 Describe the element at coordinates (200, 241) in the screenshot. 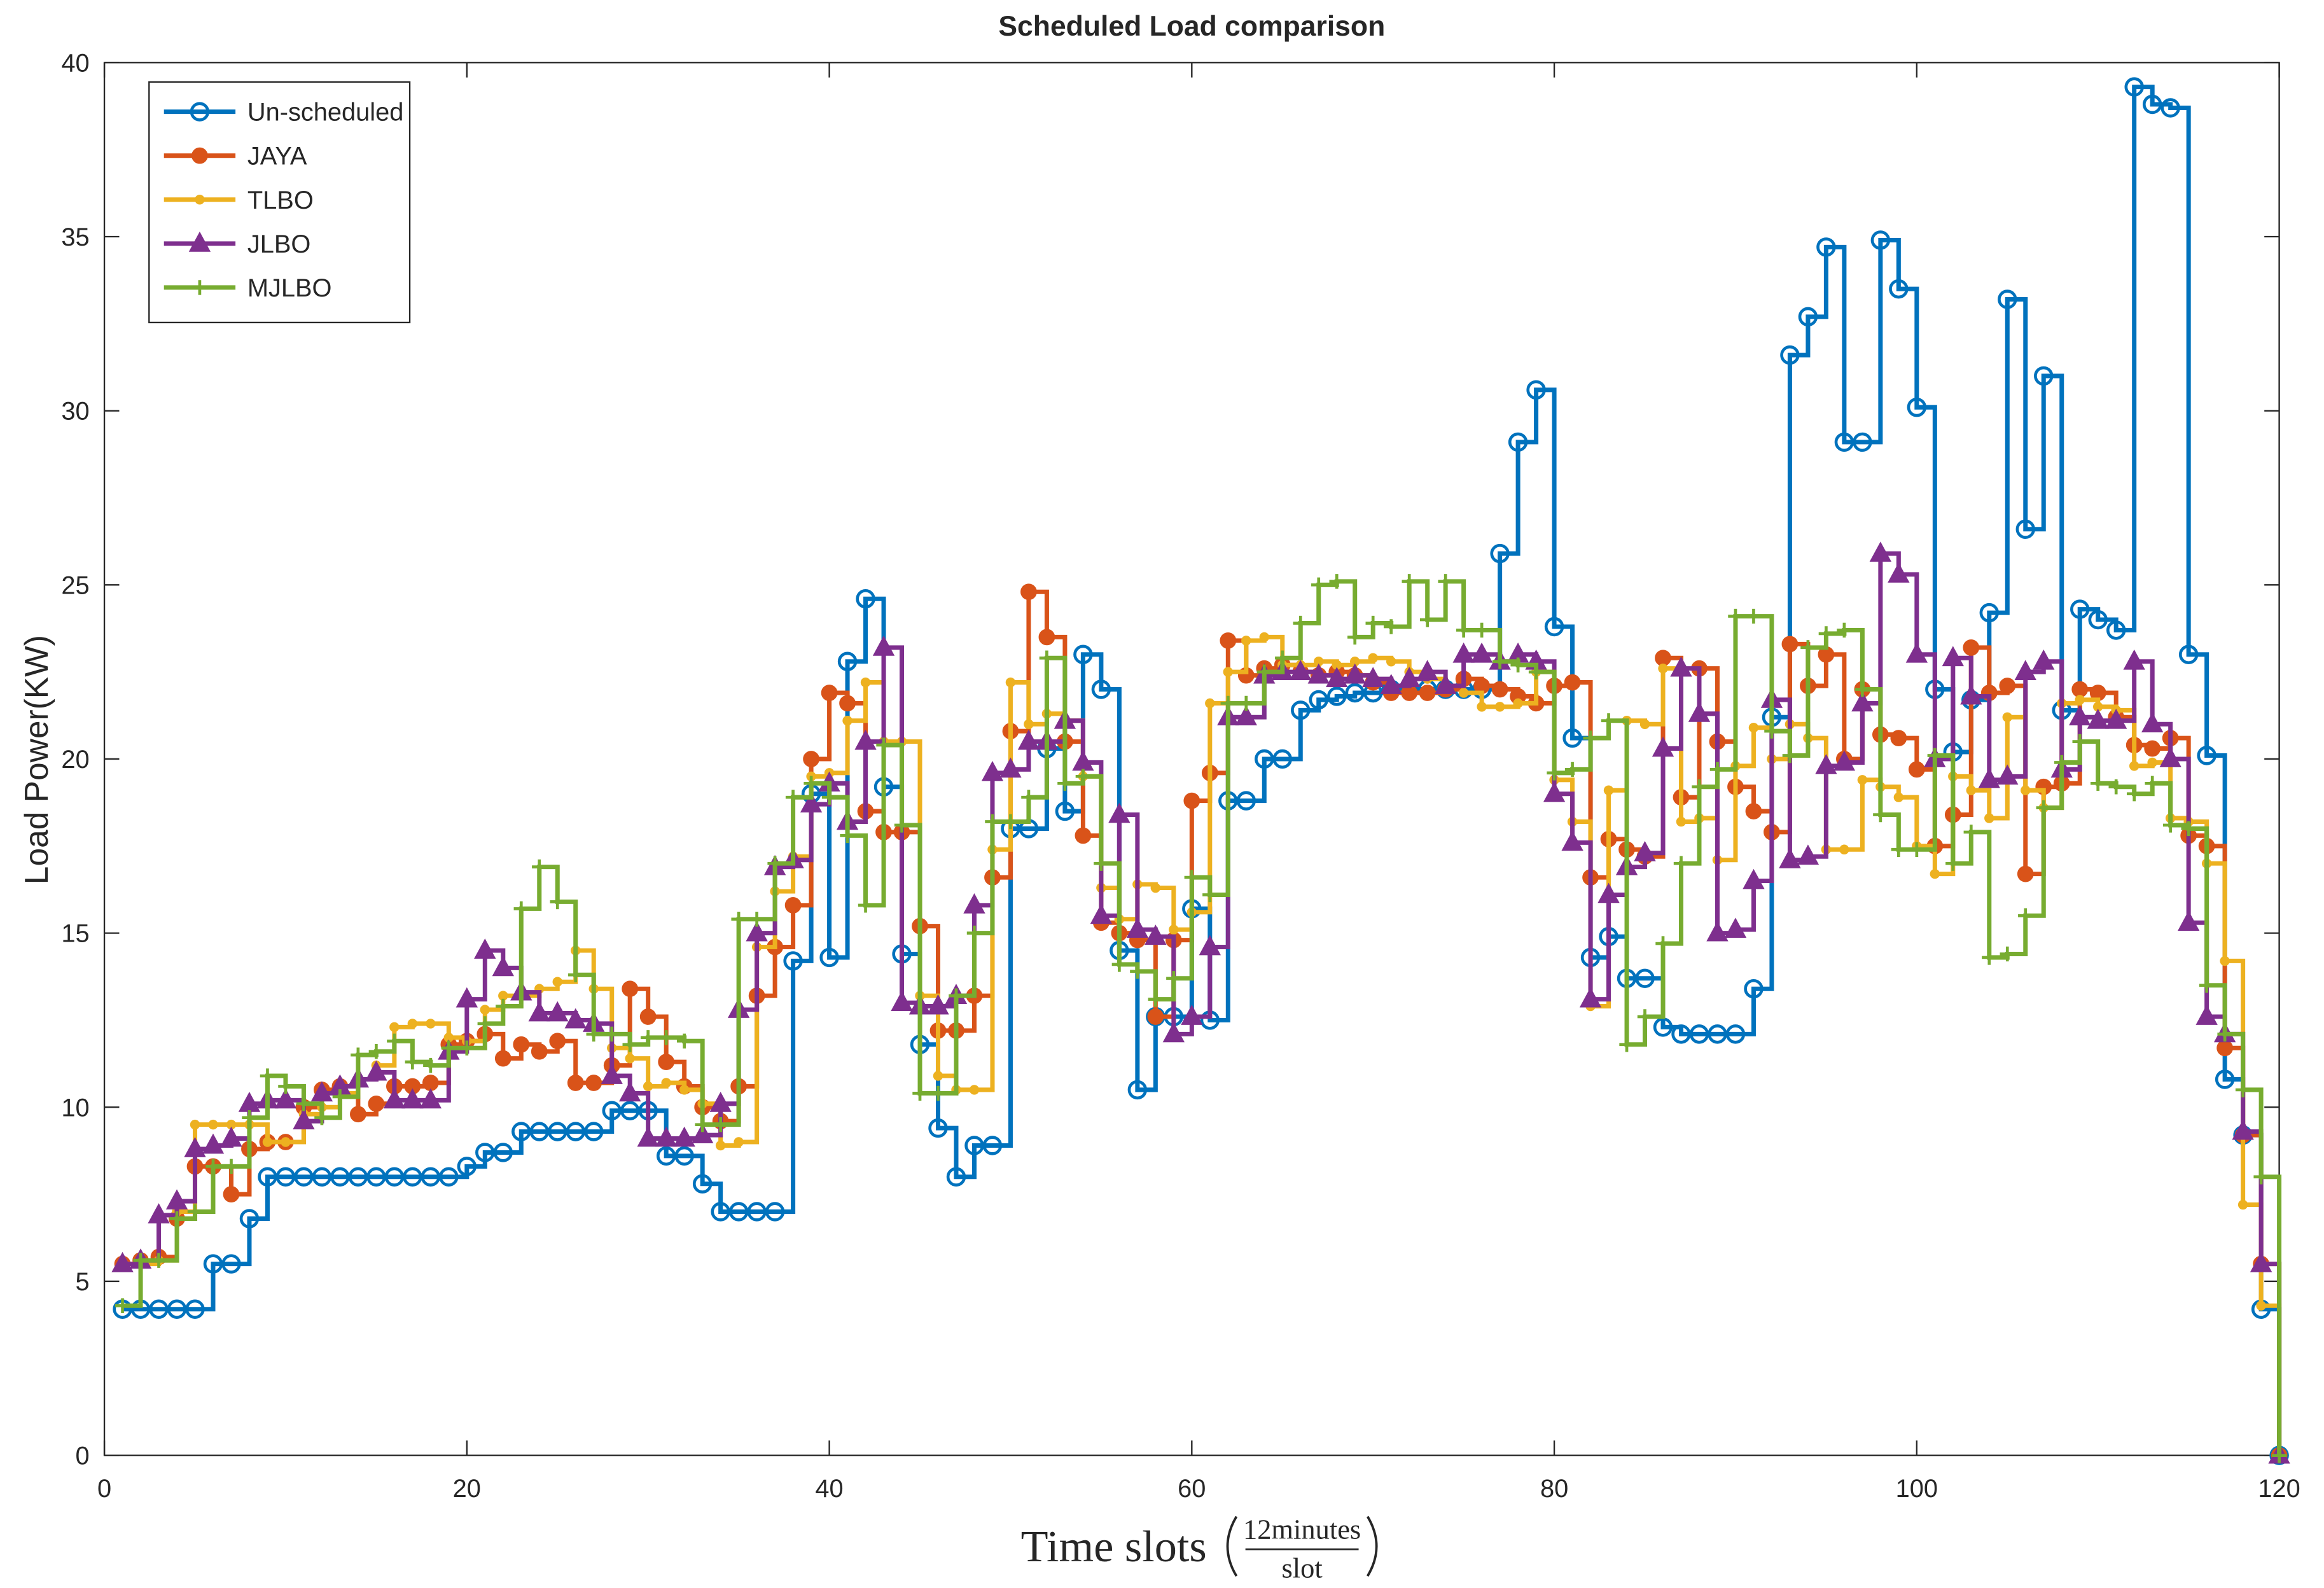

I see `legend-marker` at that location.